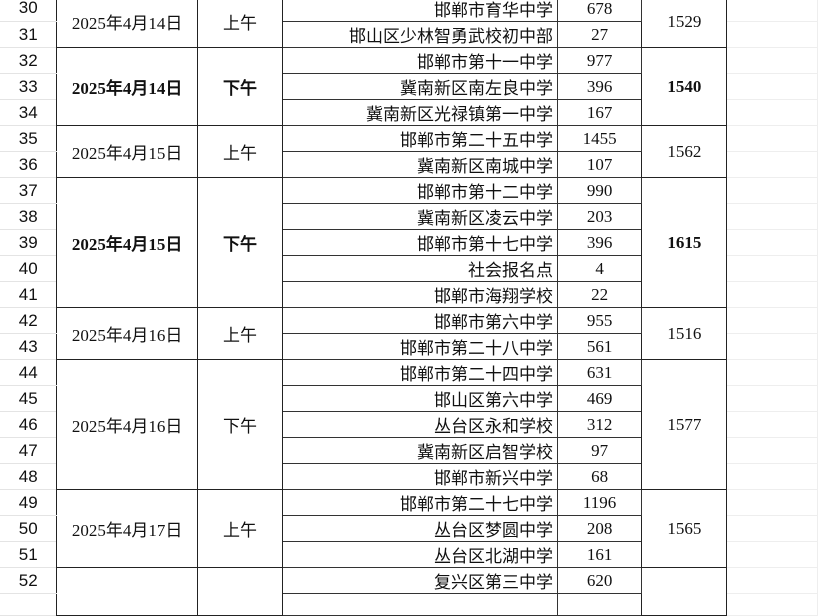 The width and height of the screenshot is (818, 616). What do you see at coordinates (420, 242) in the screenshot?
I see `school-cell: 邯郸市第十七中学` at bounding box center [420, 242].